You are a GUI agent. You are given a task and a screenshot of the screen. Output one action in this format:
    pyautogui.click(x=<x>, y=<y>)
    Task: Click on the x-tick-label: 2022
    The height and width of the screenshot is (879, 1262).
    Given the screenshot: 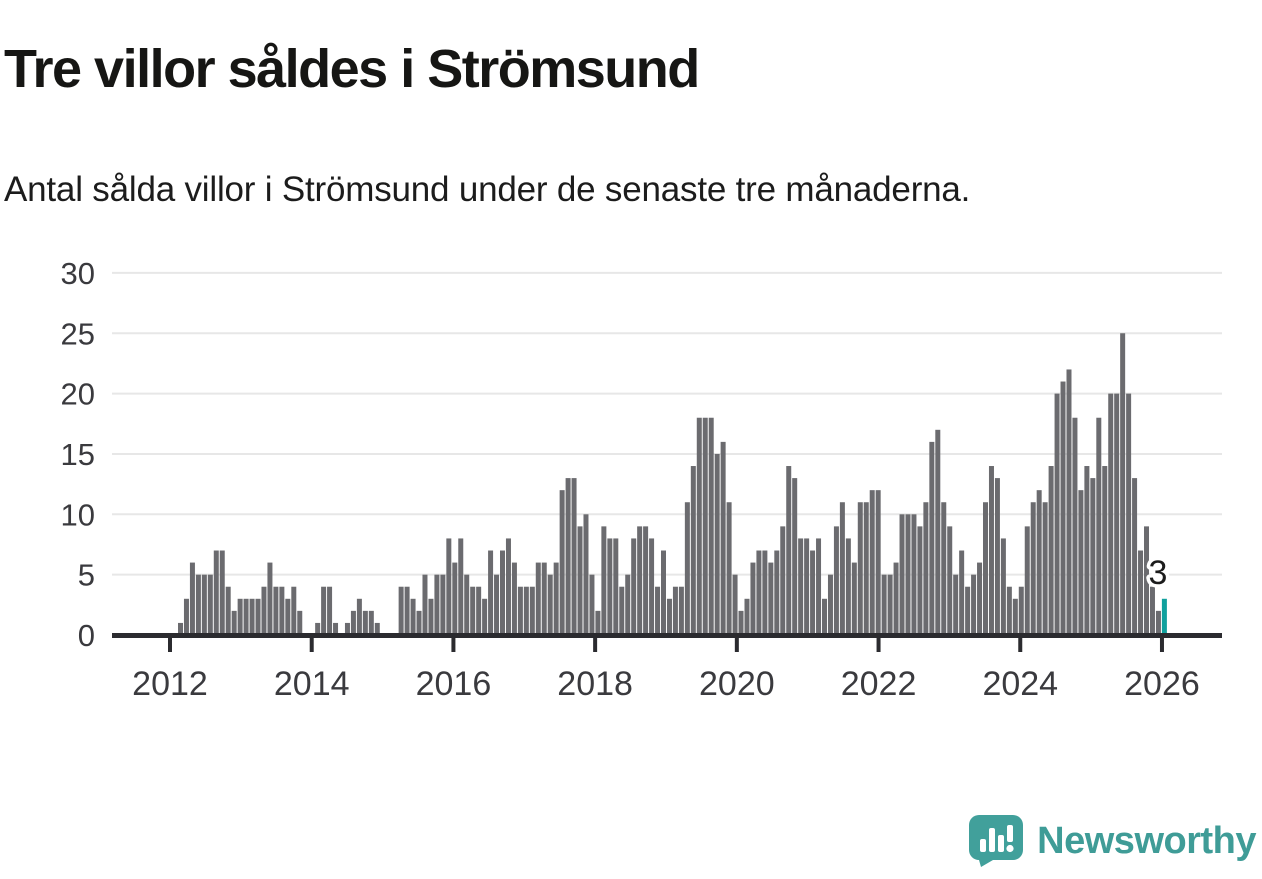 What is the action you would take?
    pyautogui.click(x=879, y=684)
    